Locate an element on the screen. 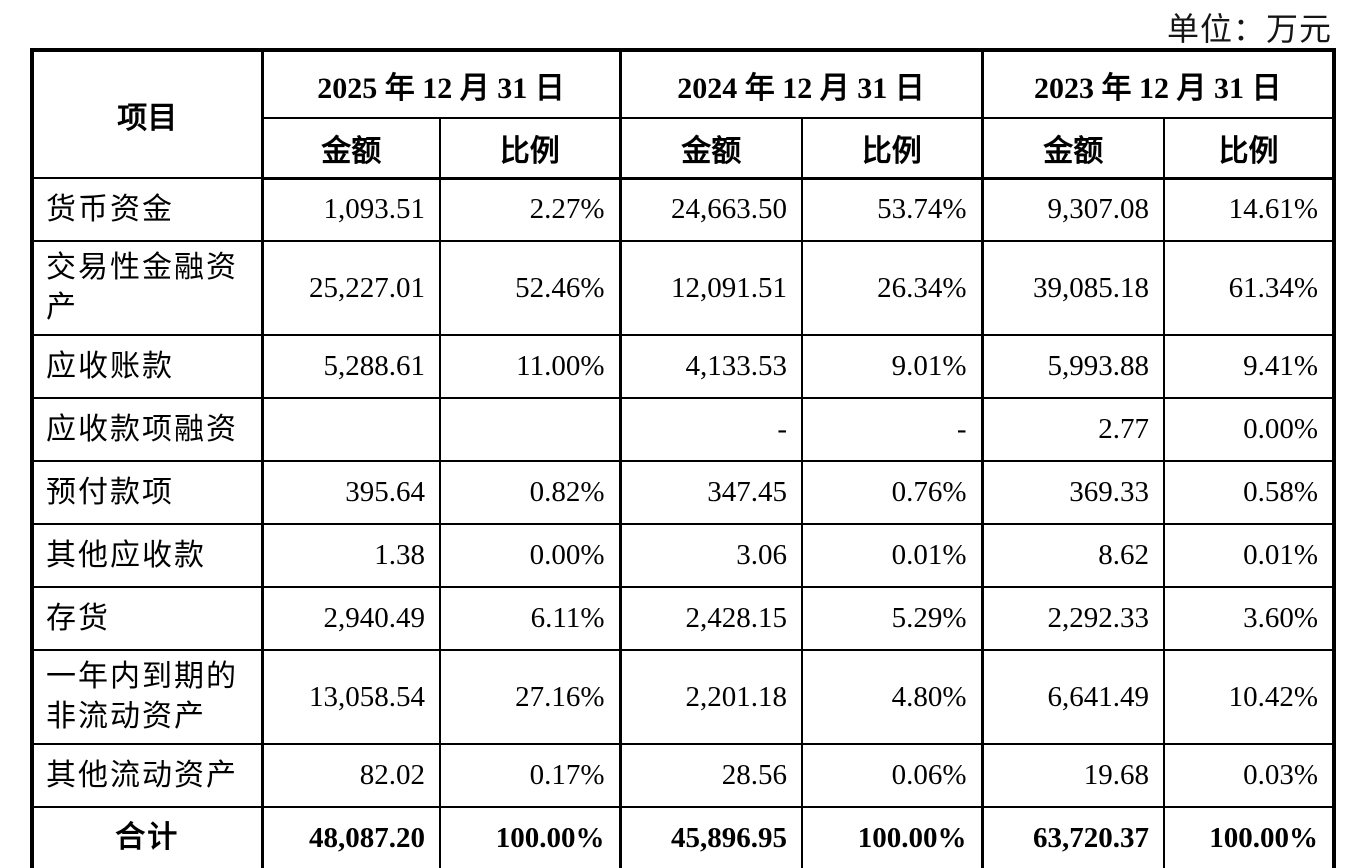 The width and height of the screenshot is (1360, 868). value-cell-ratio-2023: 0.00% is located at coordinates (1249, 429).